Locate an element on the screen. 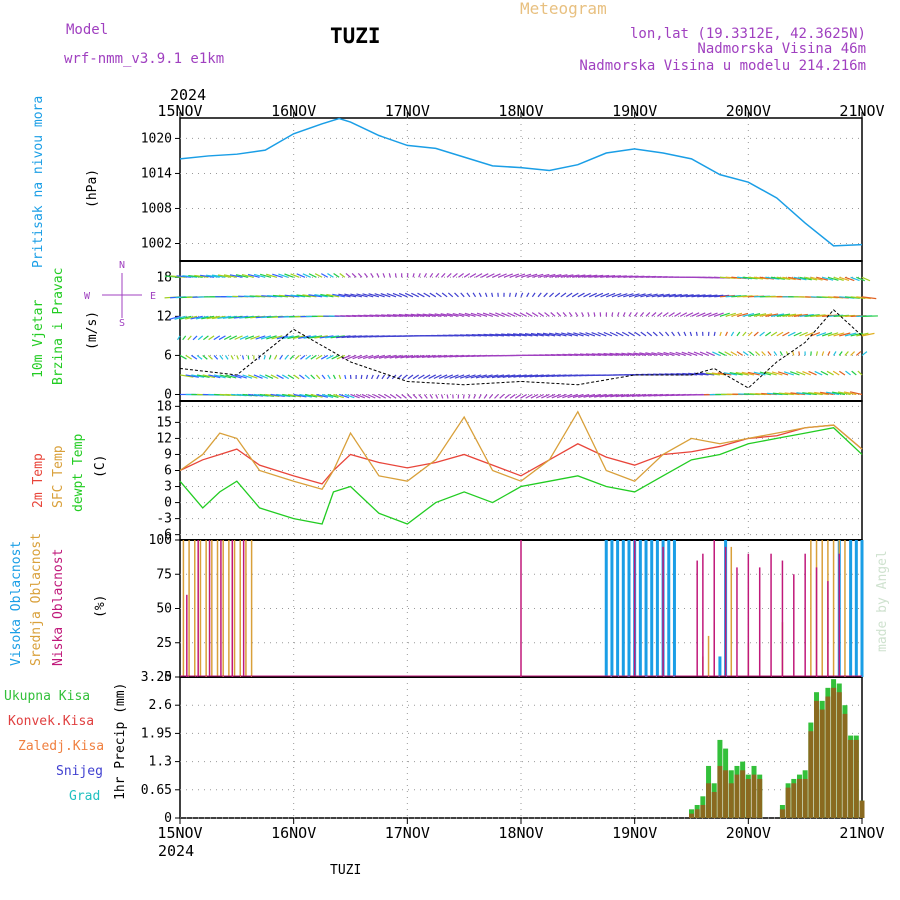 The width and height of the screenshot is (900, 900). dewpt-ylabel: dewpt Temp is located at coordinates (78, 473).